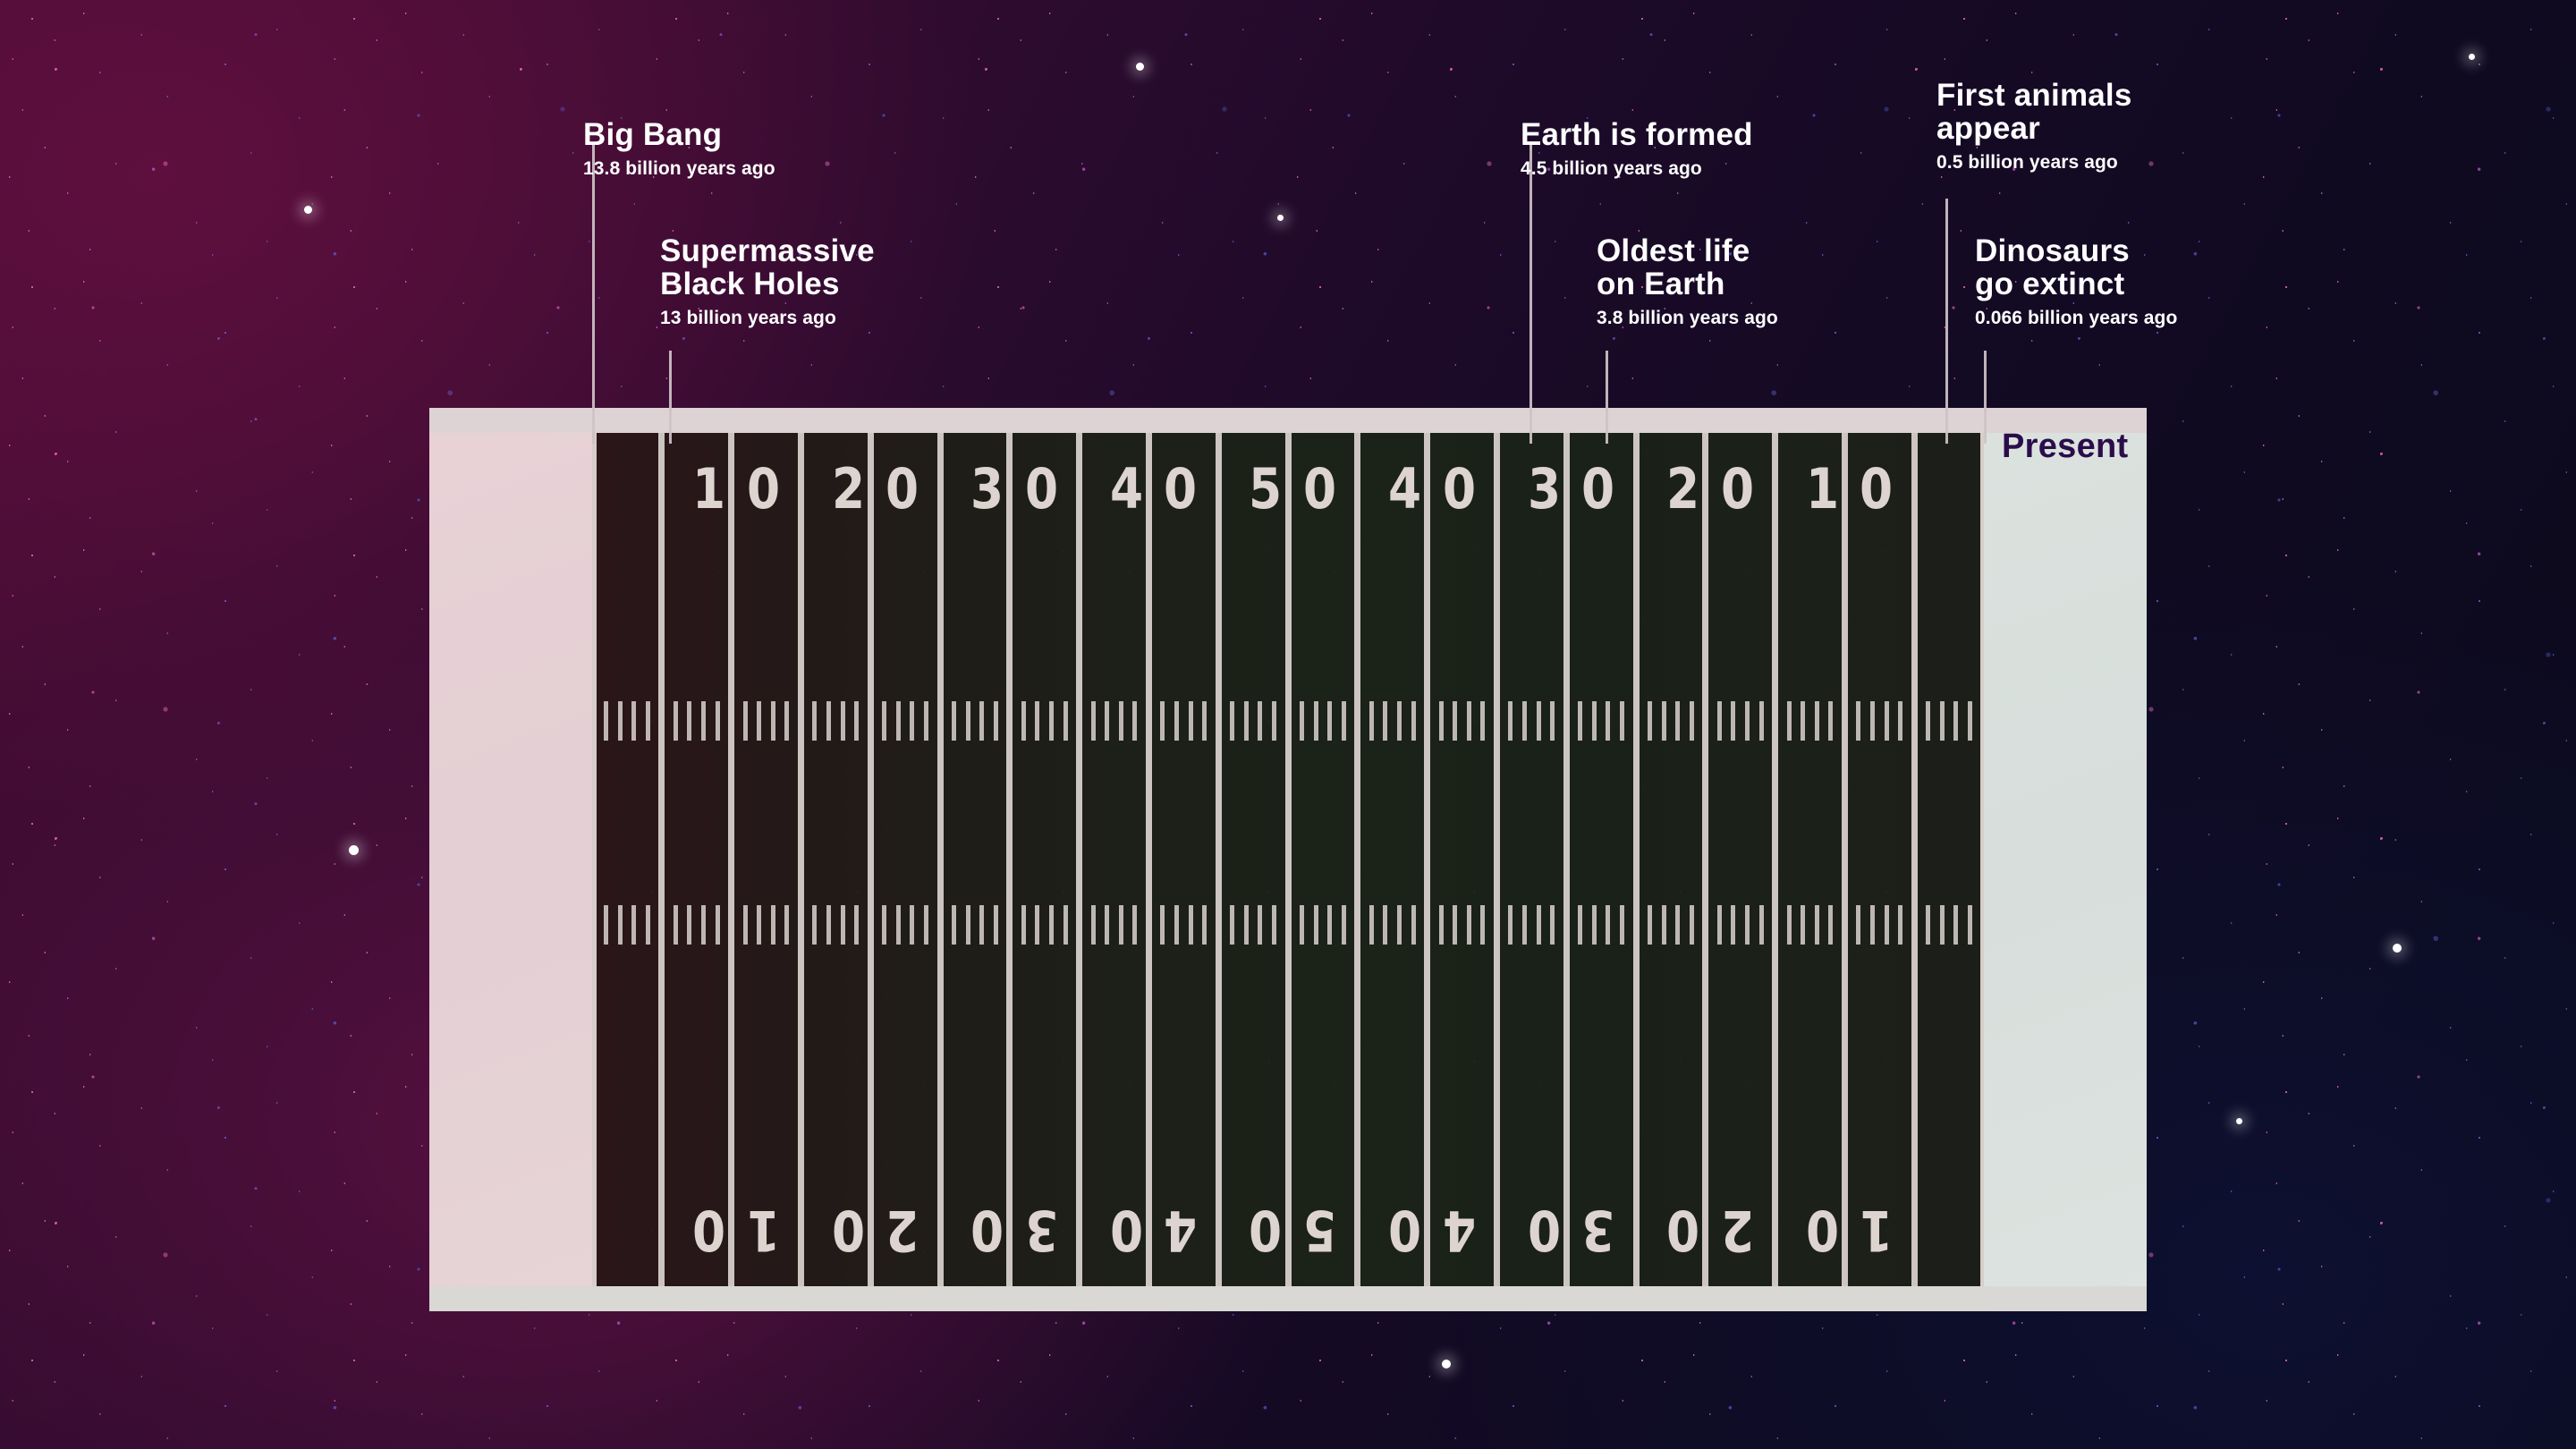 The width and height of the screenshot is (2576, 1449). What do you see at coordinates (1611, 169) in the screenshot?
I see `event-subtitle: 4.5 billion years ago` at bounding box center [1611, 169].